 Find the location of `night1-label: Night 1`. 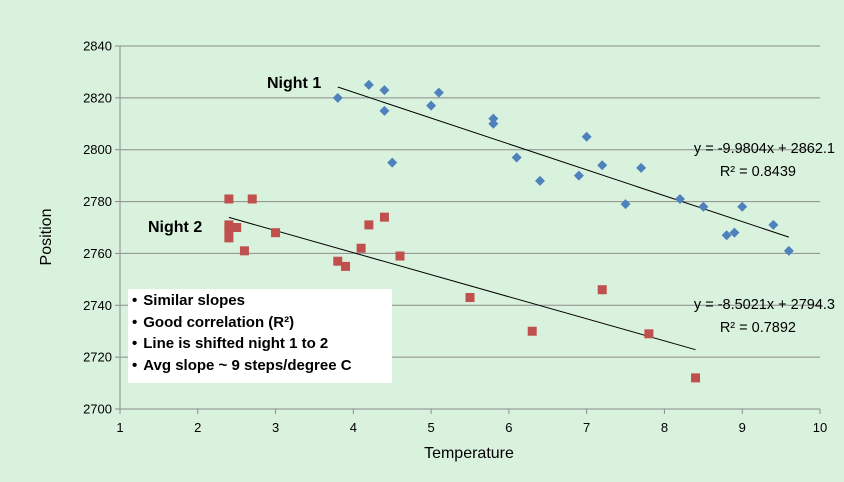

night1-label: Night 1 is located at coordinates (294, 83).